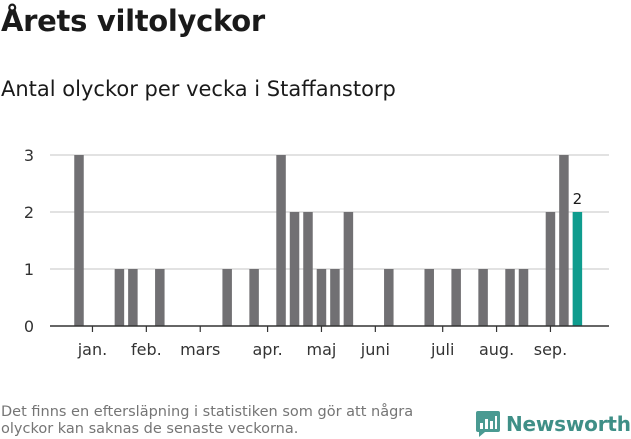 Image resolution: width=631 pixels, height=439 pixels. I want to click on chart-subtitle: Antal olyckor per vecka i Staffanstorp, so click(198, 89).